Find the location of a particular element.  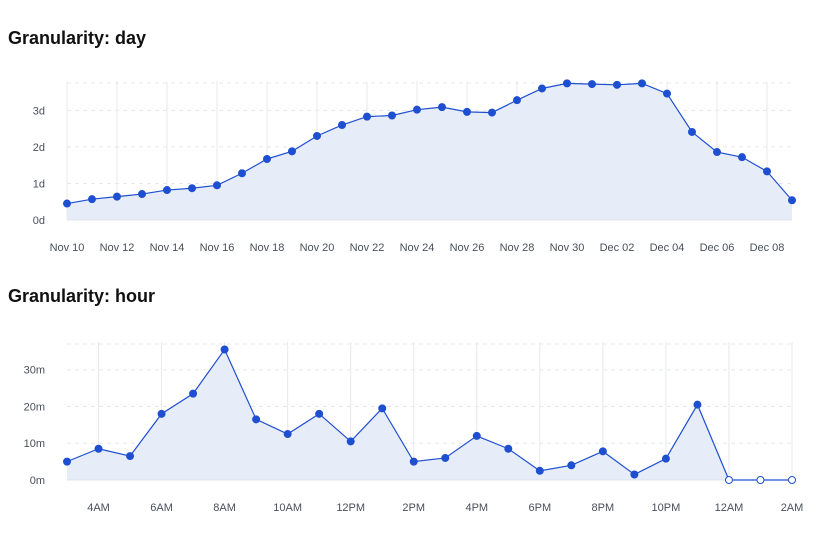

x-tick-label: 6PM is located at coordinates (540, 508).